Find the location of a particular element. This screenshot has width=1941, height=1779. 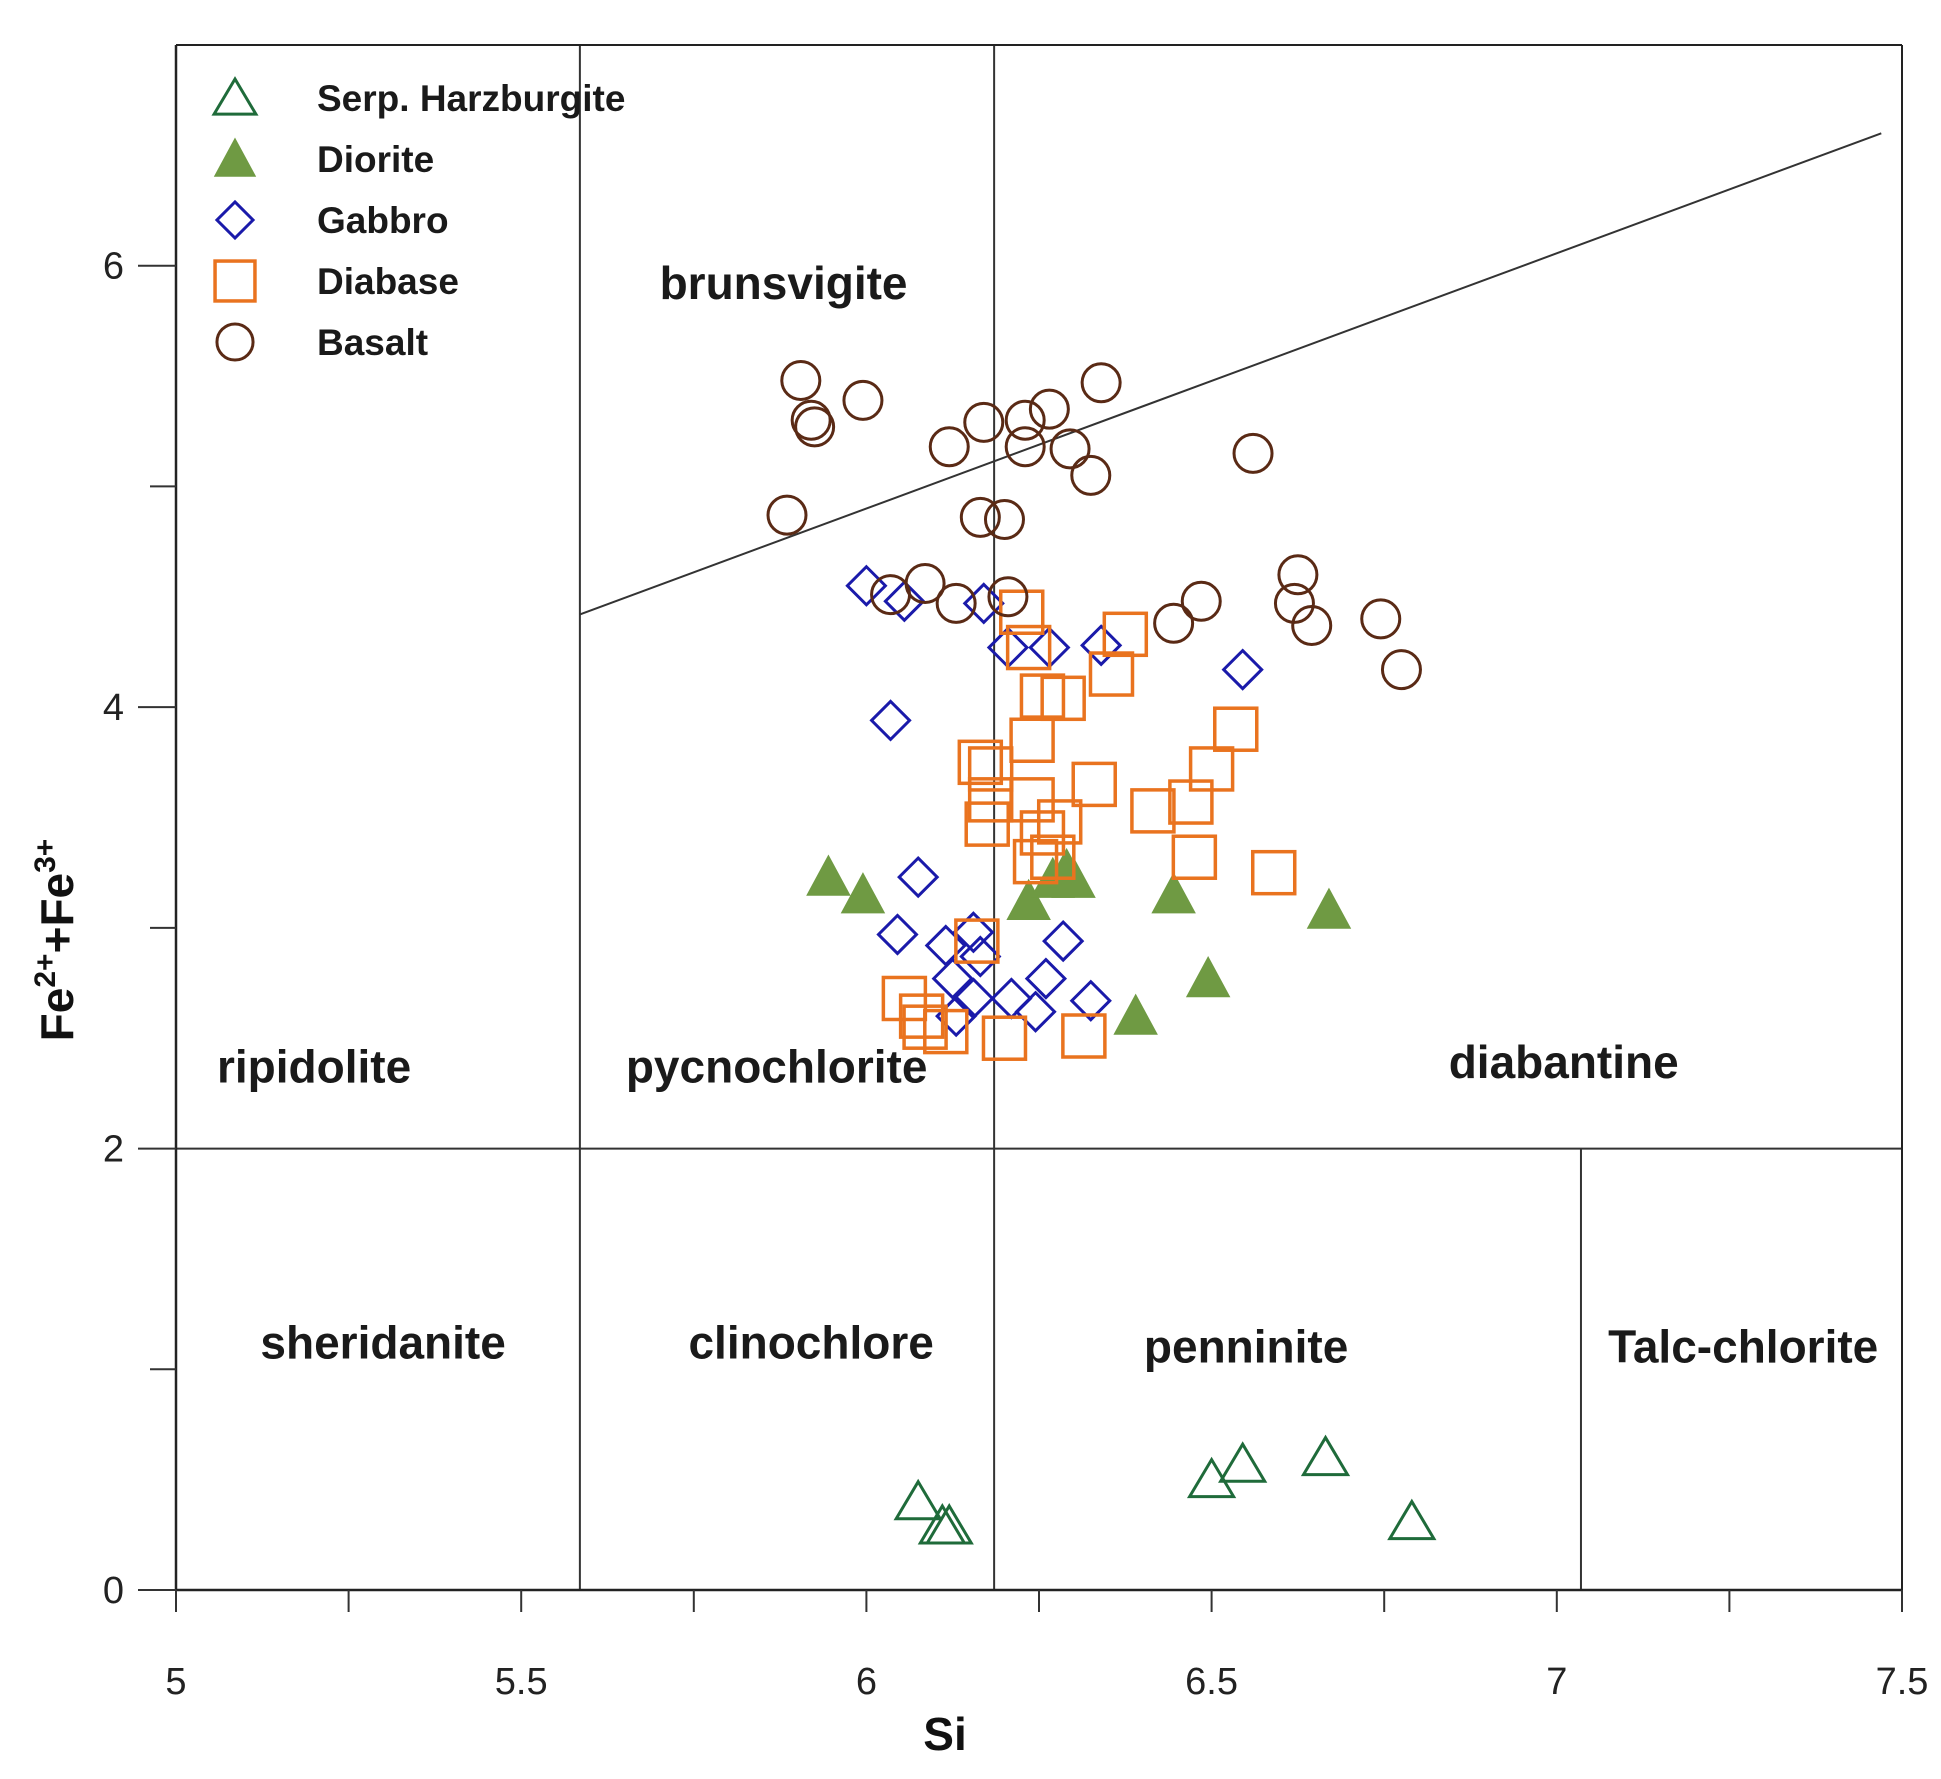

x-tick-label-0: 5 is located at coordinates (175, 1682).